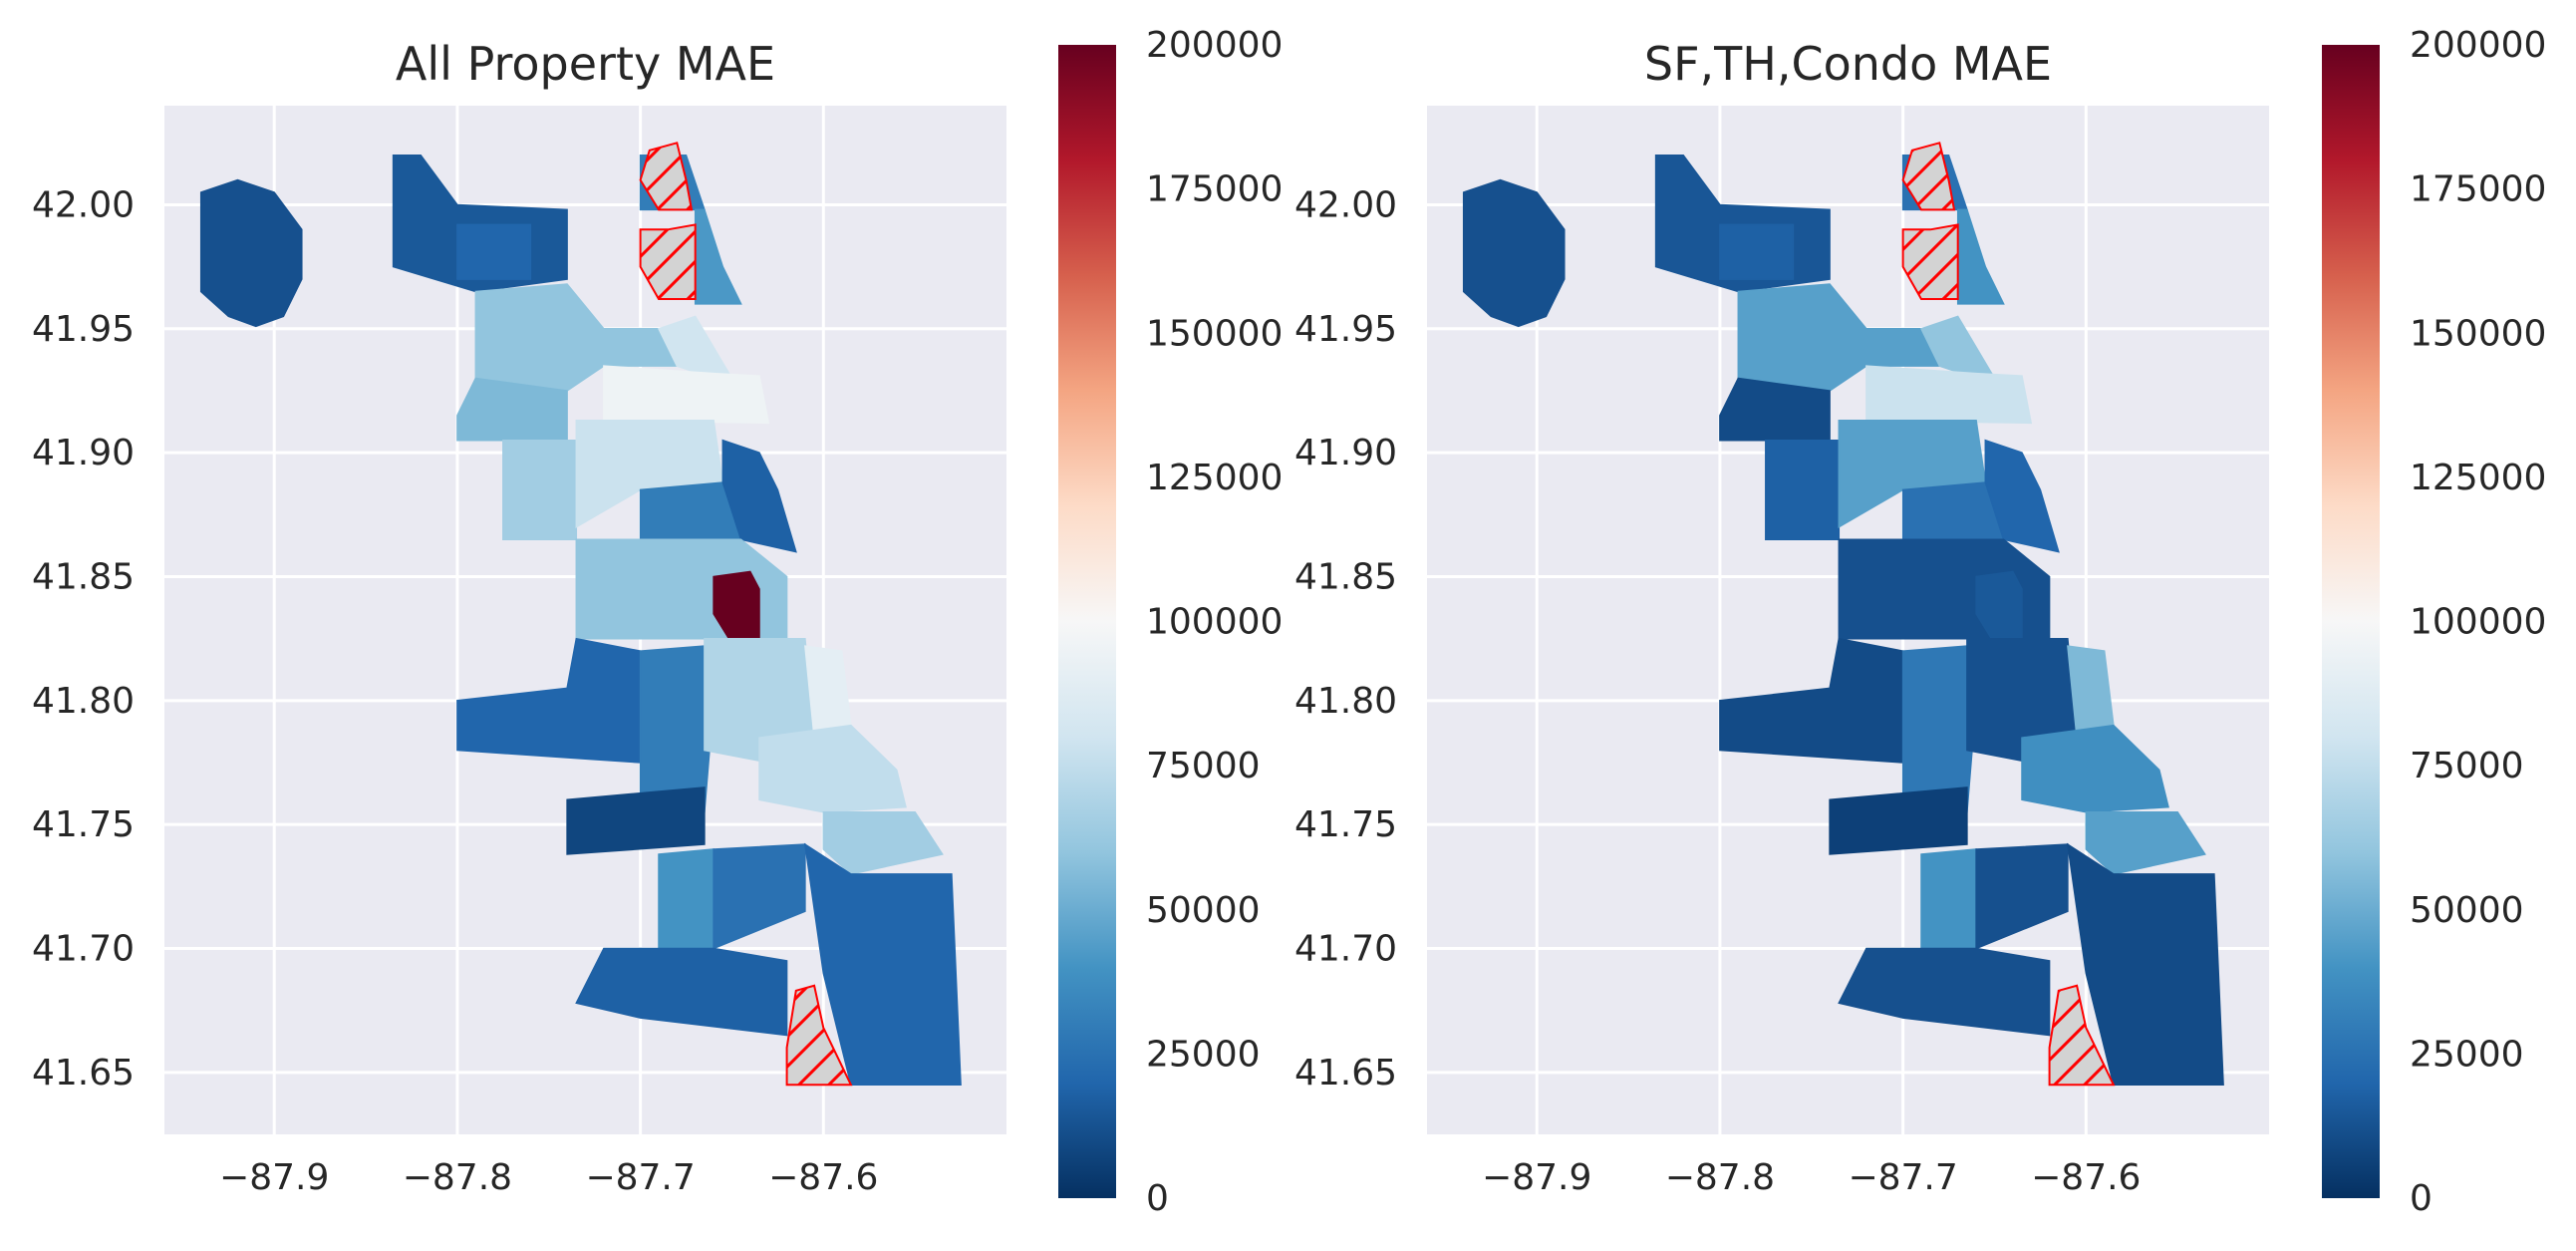 The height and width of the screenshot is (1251, 2576). I want to click on panel-title: All Property MAE, so click(585, 64).